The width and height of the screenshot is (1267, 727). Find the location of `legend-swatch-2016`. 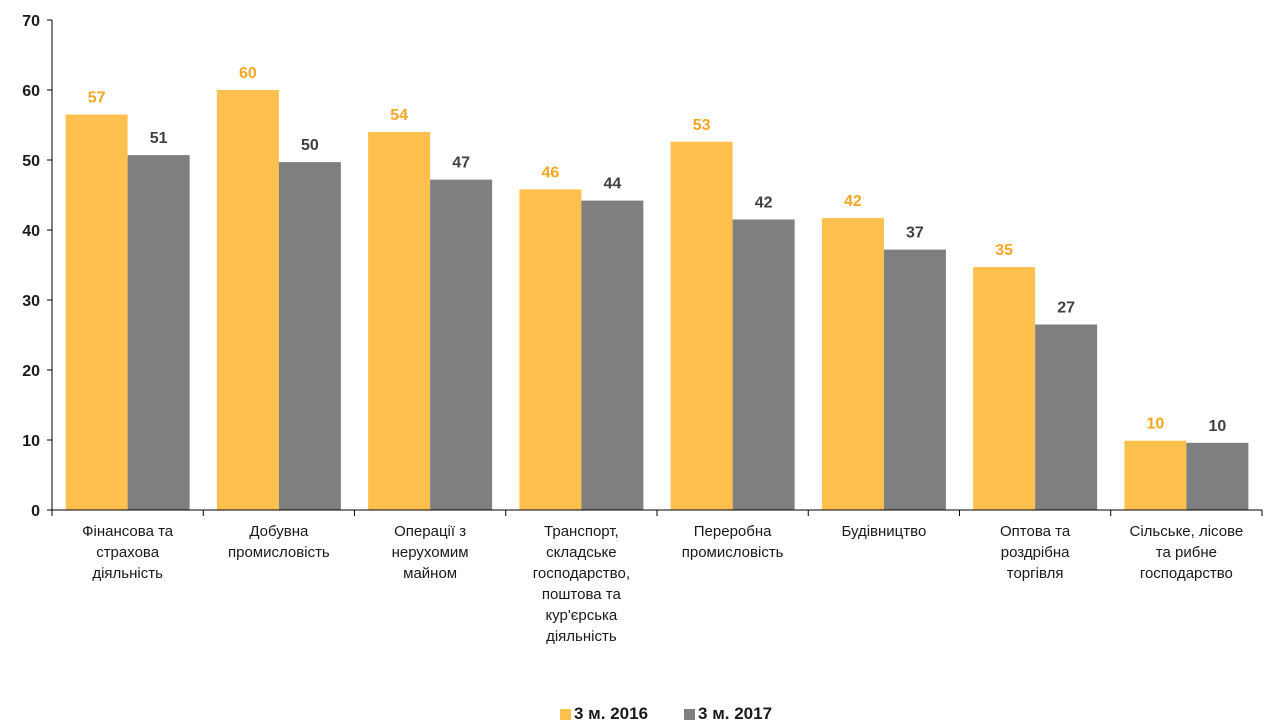

legend-swatch-2016 is located at coordinates (565, 714).